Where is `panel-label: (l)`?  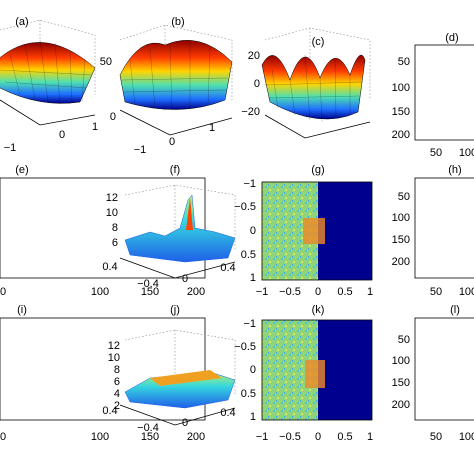 panel-label: (l) is located at coordinates (455, 310).